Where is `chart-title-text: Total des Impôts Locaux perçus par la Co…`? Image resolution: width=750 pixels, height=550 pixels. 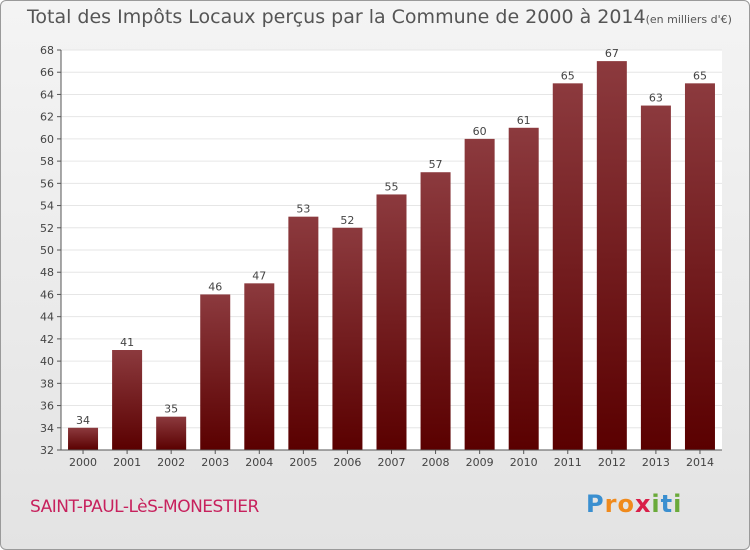 chart-title-text: Total des Impôts Locaux perçus par la Co… is located at coordinates (336, 17).